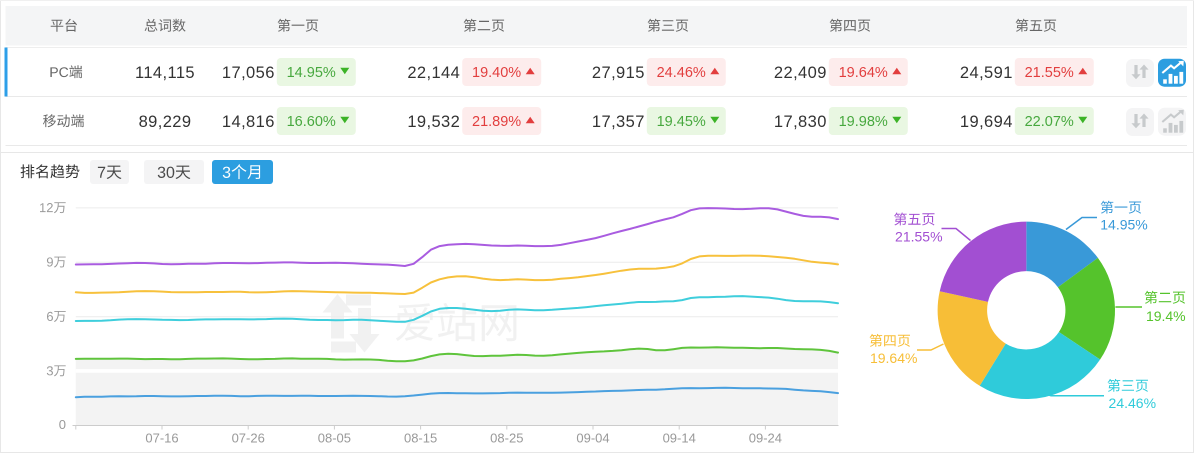 This screenshot has width=1200, height=474. I want to click on svg-text: 17,357, so click(618, 122).